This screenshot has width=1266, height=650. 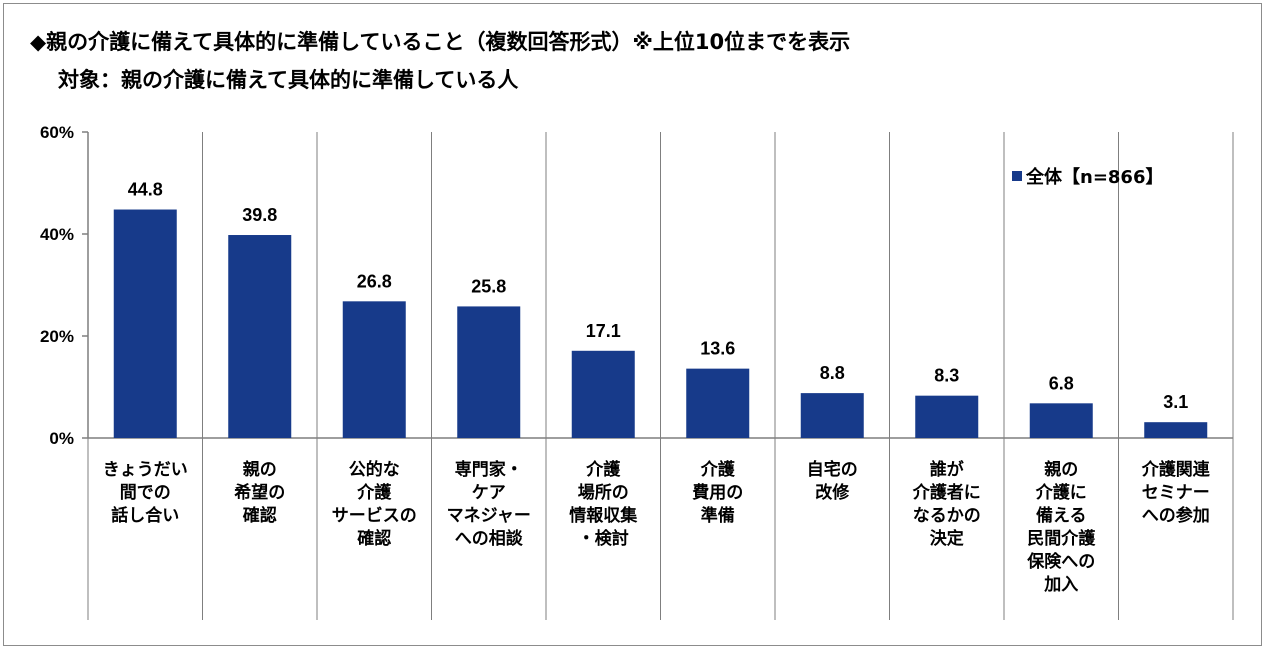 I want to click on category-label-line: 費用の, so click(x=717, y=492).